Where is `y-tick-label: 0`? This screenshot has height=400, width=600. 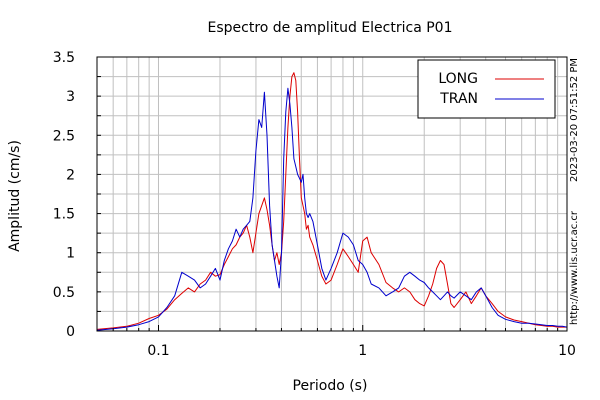 y-tick-label: 0 is located at coordinates (70, 332).